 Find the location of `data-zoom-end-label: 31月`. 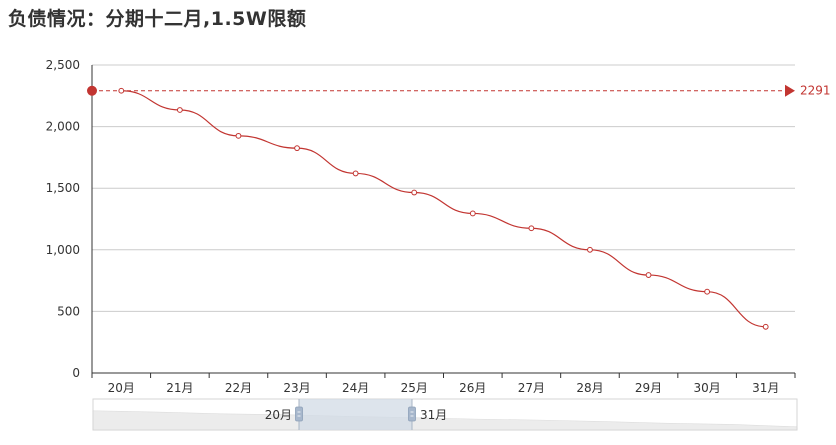

data-zoom-end-label: 31月 is located at coordinates (433, 415).